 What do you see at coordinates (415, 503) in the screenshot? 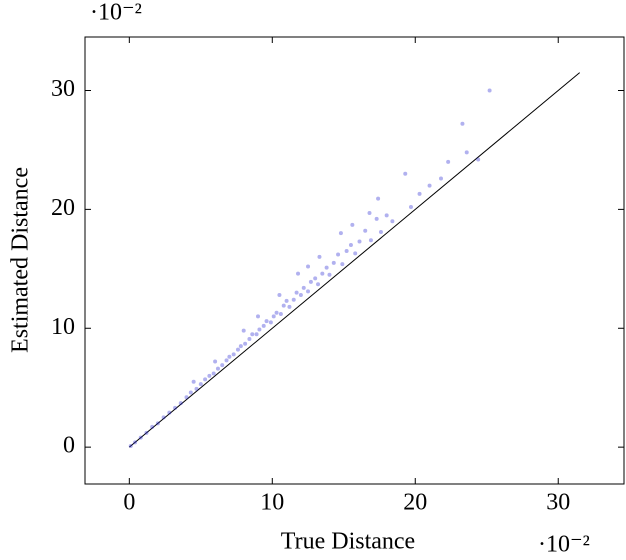
I see `x-tick-label: 20` at bounding box center [415, 503].